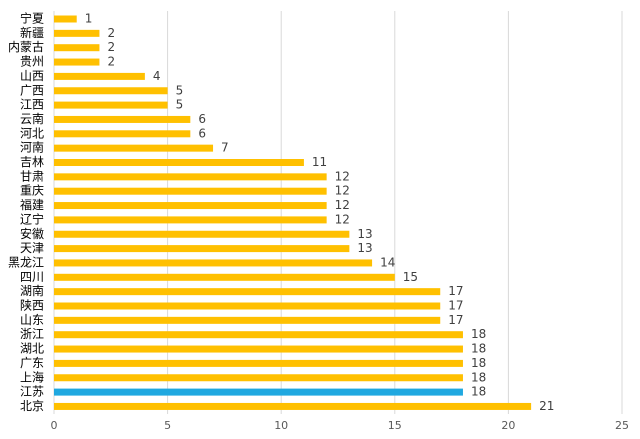  What do you see at coordinates (32, 162) in the screenshot?
I see `category-label: 吉林` at bounding box center [32, 162].